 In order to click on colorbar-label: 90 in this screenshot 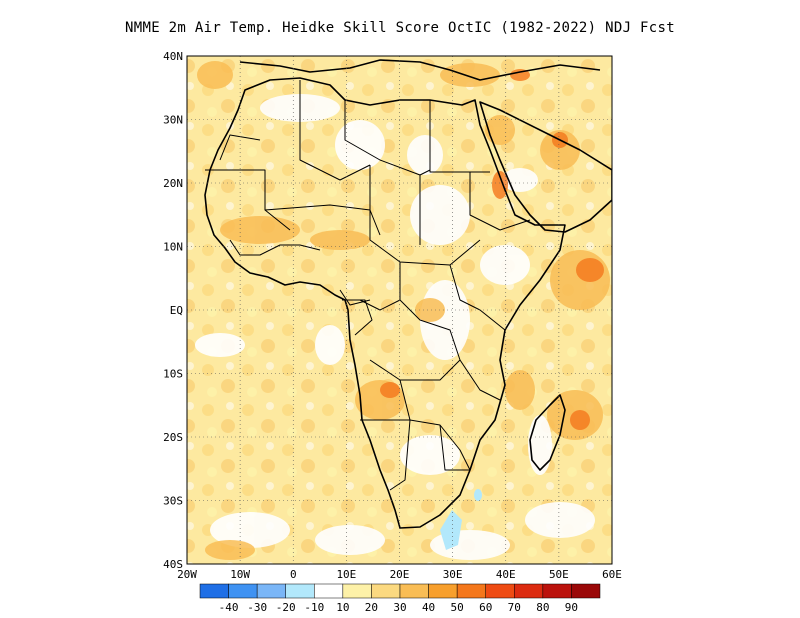, I will do `click(571, 607)`.